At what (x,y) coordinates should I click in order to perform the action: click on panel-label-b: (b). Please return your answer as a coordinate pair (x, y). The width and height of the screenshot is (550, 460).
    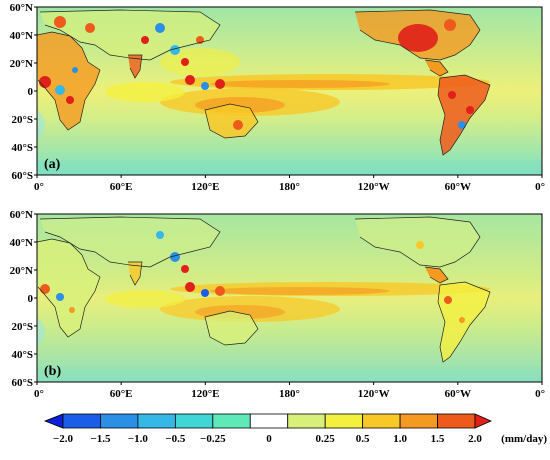
    Looking at the image, I should click on (52, 371).